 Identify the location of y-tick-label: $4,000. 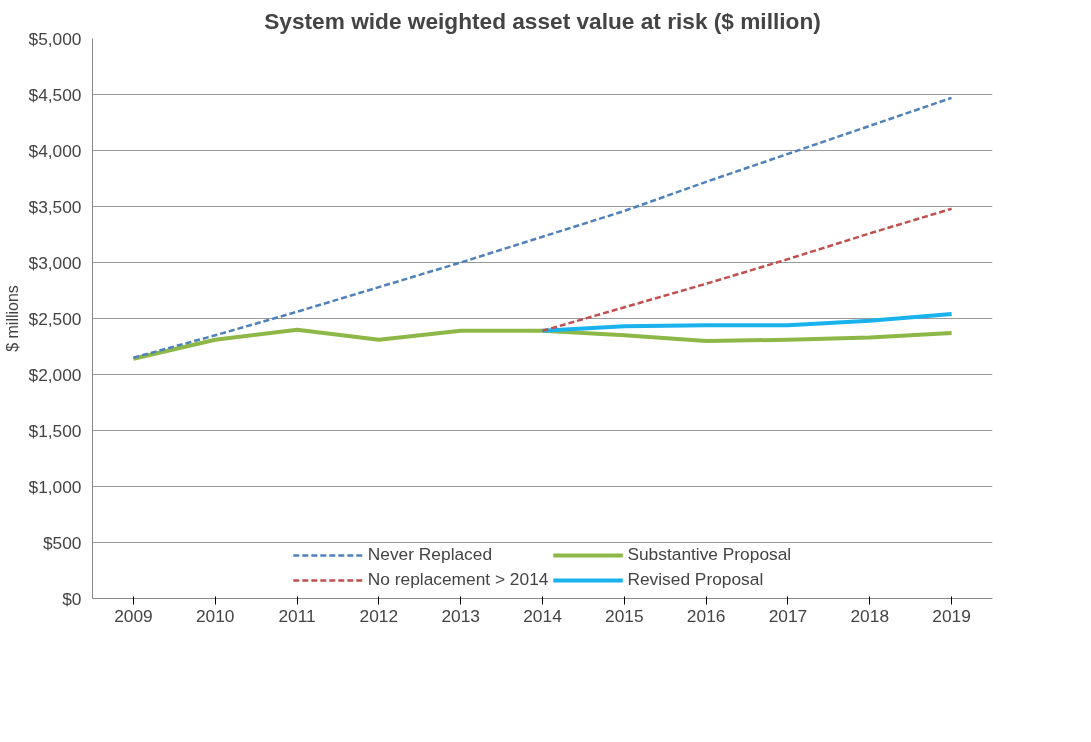
(55, 150).